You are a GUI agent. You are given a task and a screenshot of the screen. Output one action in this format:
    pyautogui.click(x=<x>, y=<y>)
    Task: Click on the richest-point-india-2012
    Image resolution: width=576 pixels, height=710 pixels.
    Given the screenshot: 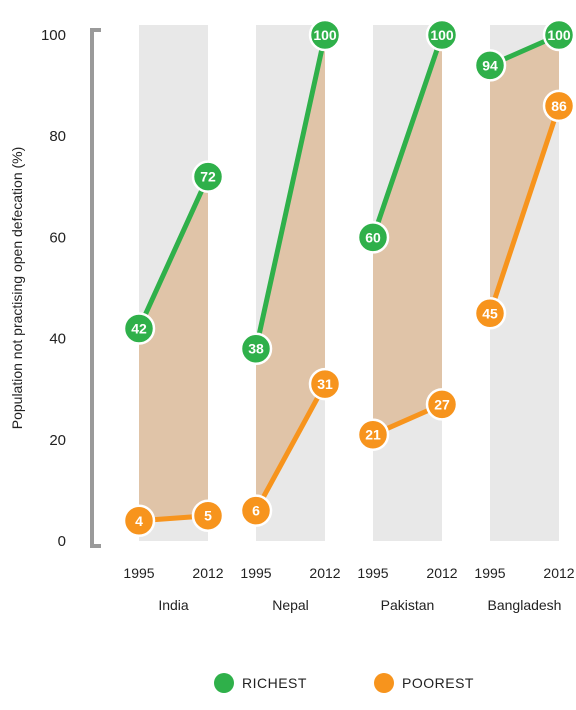 What is the action you would take?
    pyautogui.click(x=208, y=176)
    